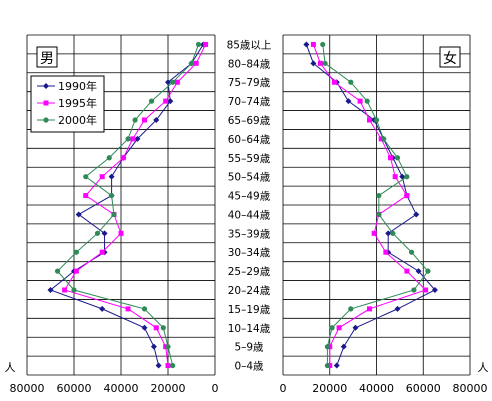  What do you see at coordinates (249, 348) in the screenshot?
I see `age-group-label: 5–9歳` at bounding box center [249, 348].